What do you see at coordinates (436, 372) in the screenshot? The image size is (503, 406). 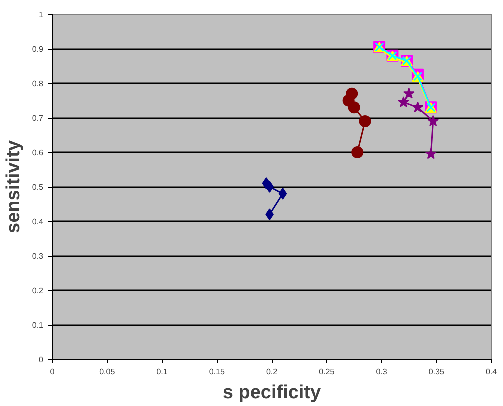 I see `x-tick-label: 0.35` at bounding box center [436, 372].